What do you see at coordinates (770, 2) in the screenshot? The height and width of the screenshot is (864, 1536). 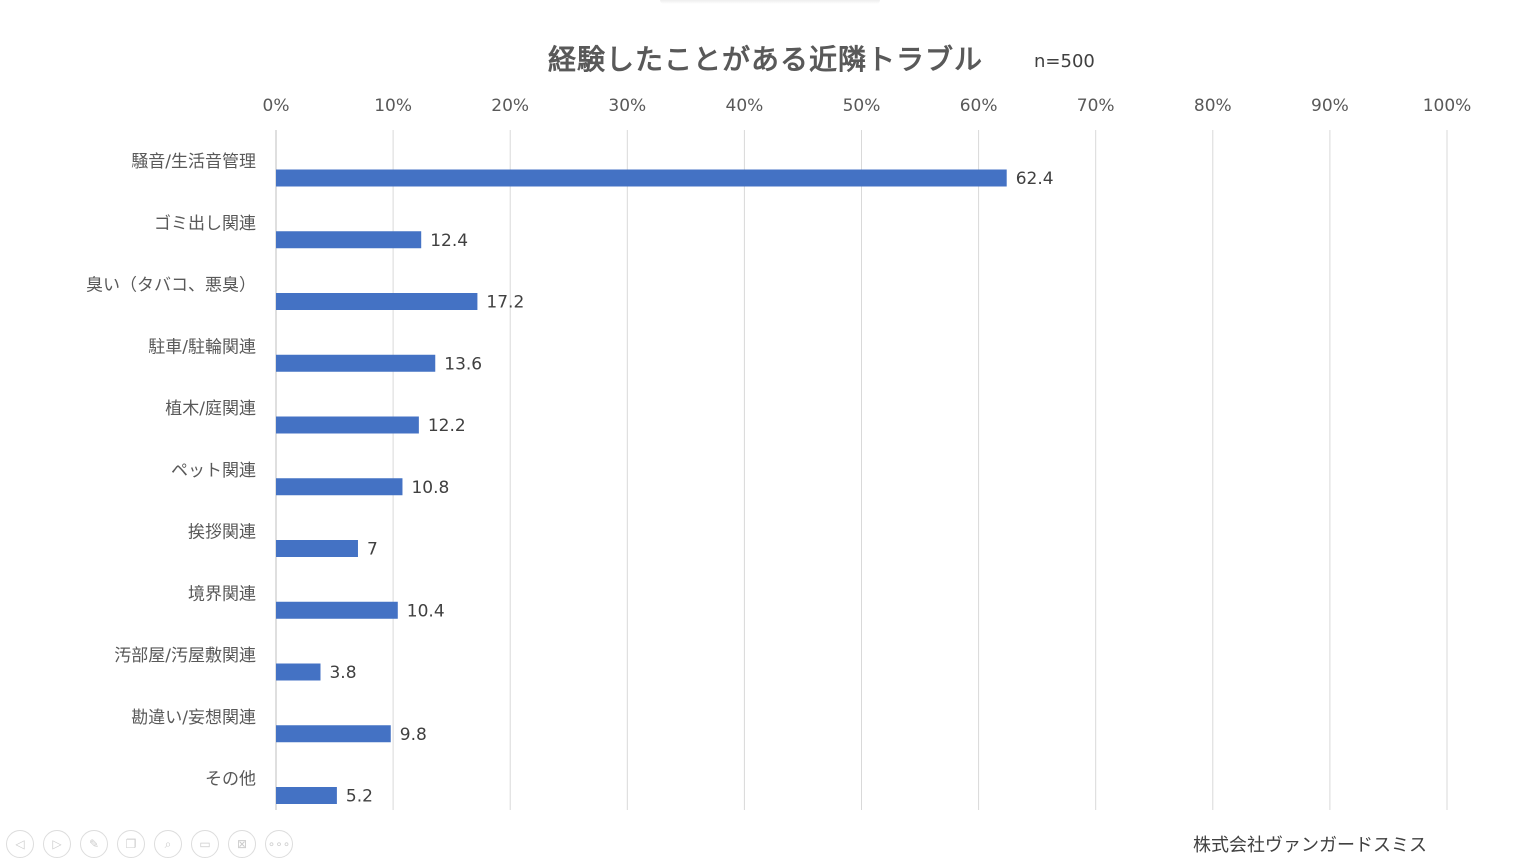 I see `slide-top-edge` at bounding box center [770, 2].